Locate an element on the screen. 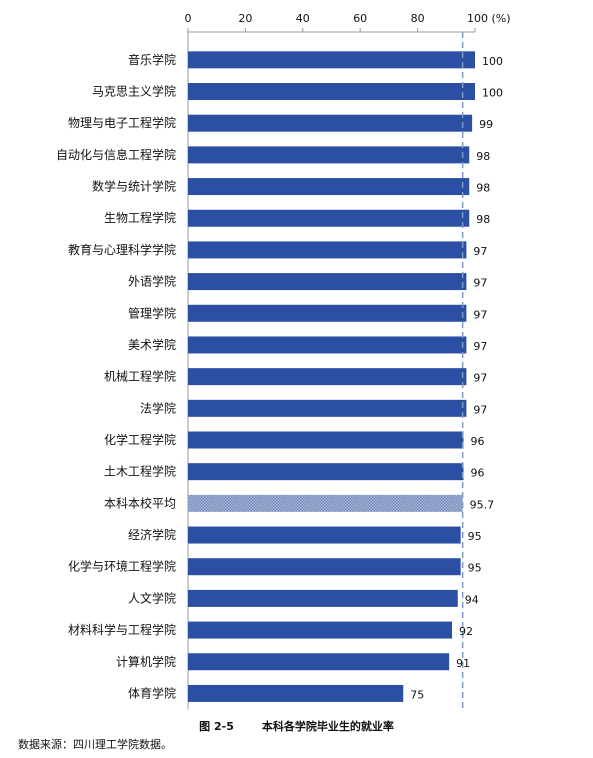 The width and height of the screenshot is (593, 758). category-label: 材料科学与工程学院 is located at coordinates (122, 629).